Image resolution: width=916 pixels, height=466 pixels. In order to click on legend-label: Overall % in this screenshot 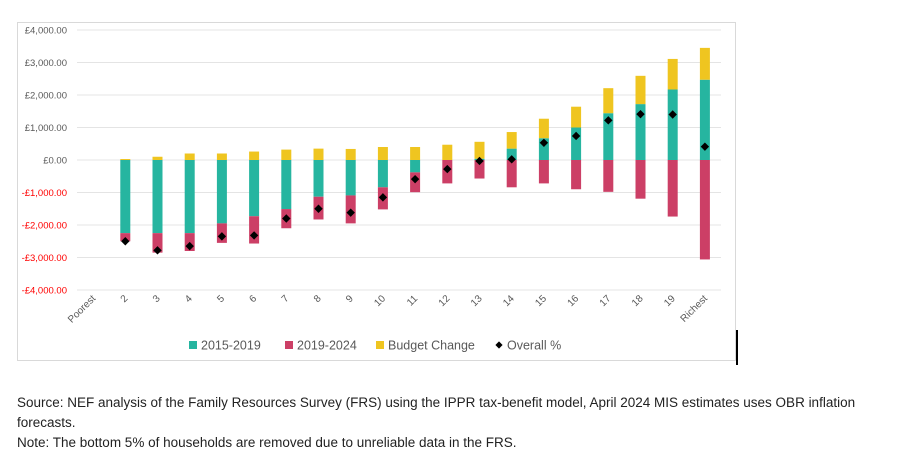, I will do `click(534, 346)`.